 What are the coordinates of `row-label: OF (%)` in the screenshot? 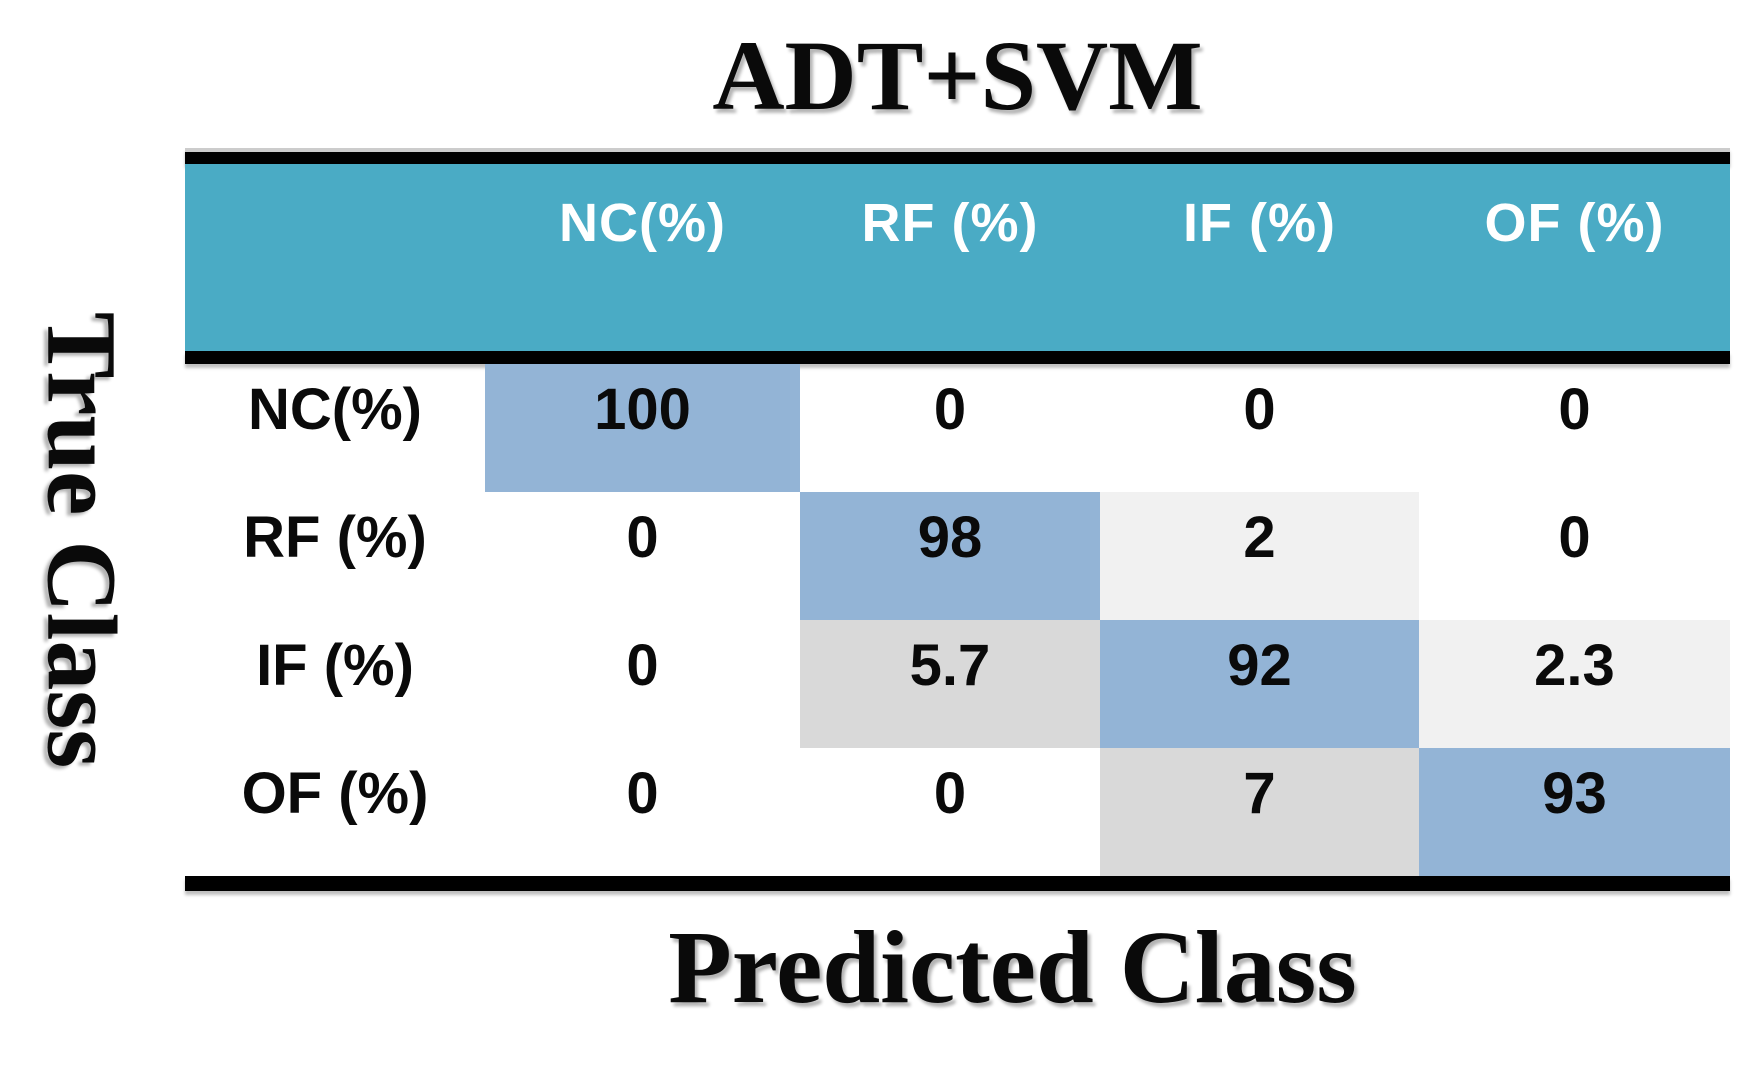 It's located at (335, 793).